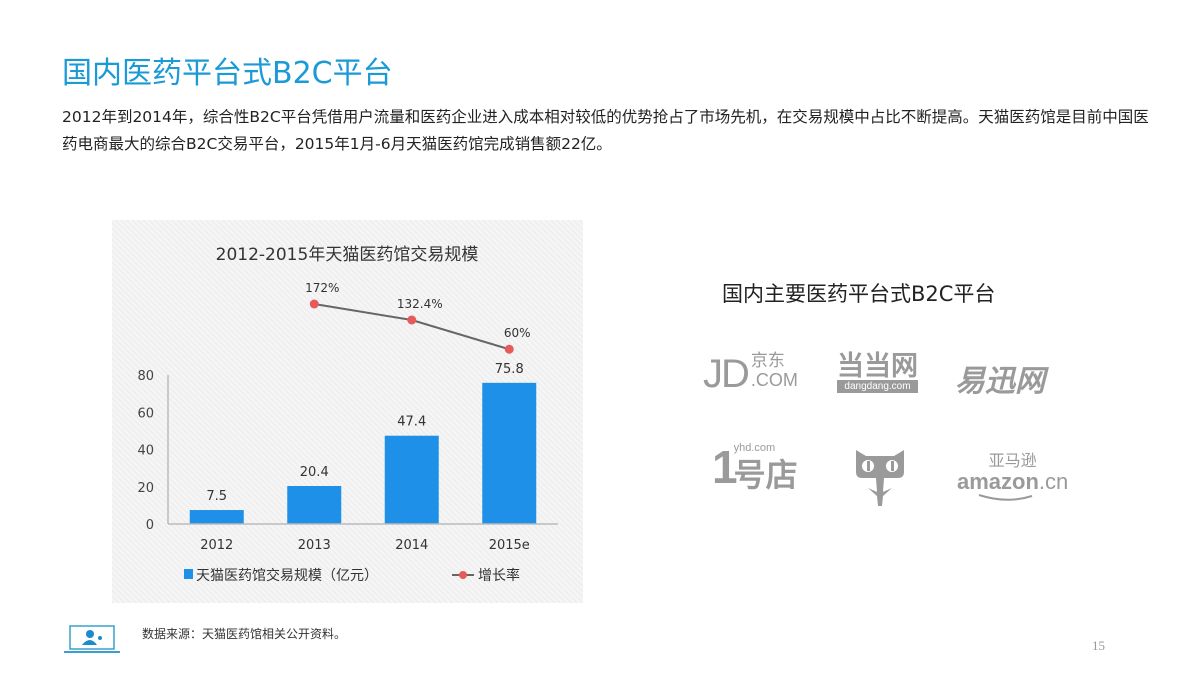 The height and width of the screenshot is (675, 1200). I want to click on logo-amazon: 亚马逊 amazon.cn, so click(1012, 478).